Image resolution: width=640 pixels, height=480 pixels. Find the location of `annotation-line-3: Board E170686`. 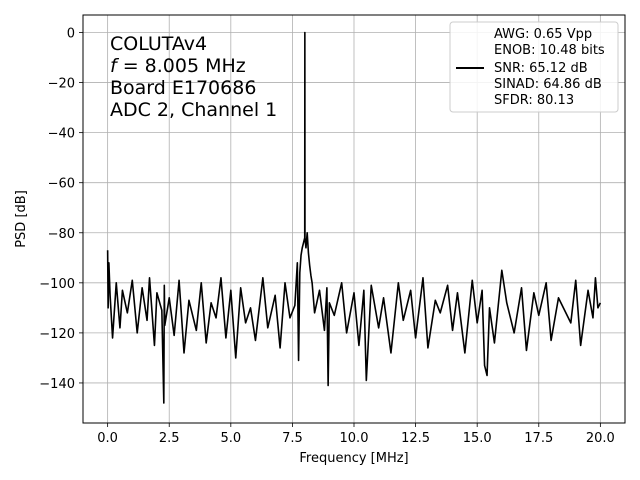

annotation-line-3: Board E170686 is located at coordinates (183, 88).